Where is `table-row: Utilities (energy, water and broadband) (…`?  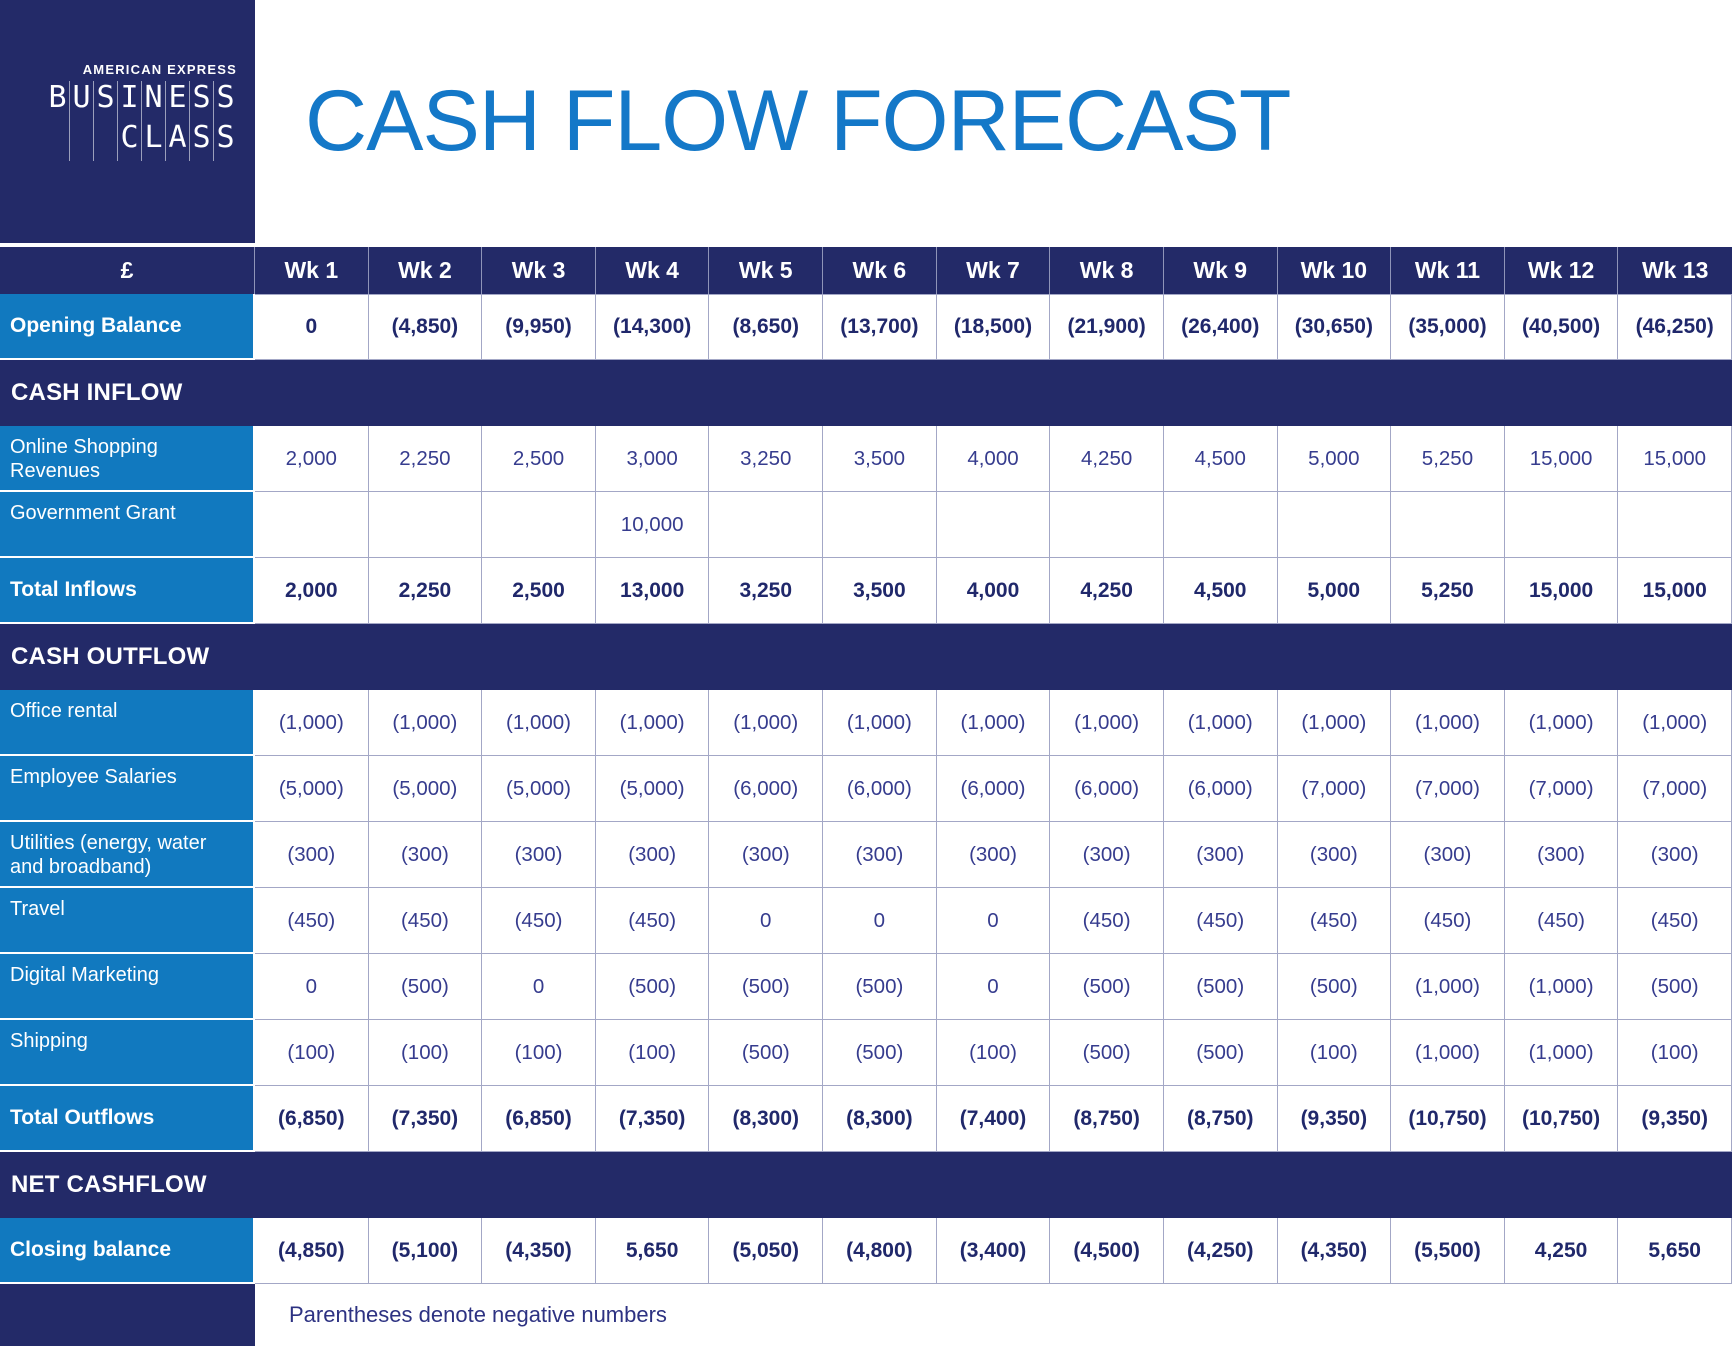
table-row: Utilities (energy, water and broadband) (… is located at coordinates (866, 855).